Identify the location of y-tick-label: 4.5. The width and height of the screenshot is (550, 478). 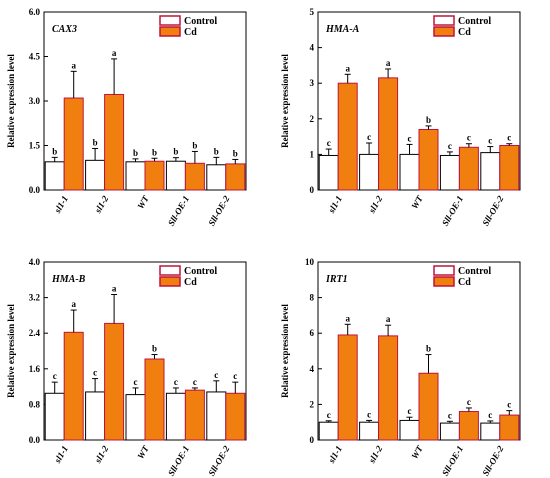
(35, 57).